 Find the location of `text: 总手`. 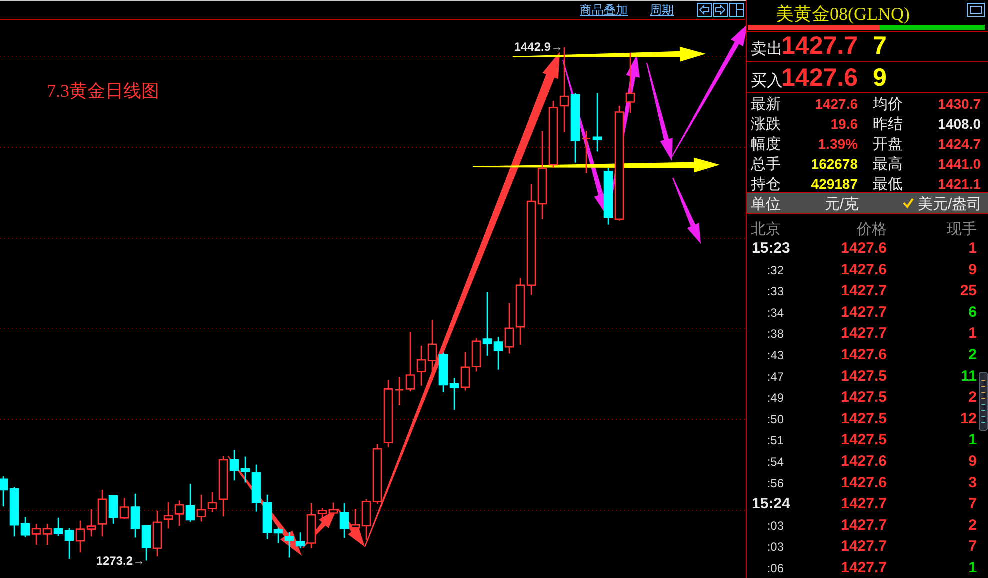

text: 总手 is located at coordinates (765, 164).